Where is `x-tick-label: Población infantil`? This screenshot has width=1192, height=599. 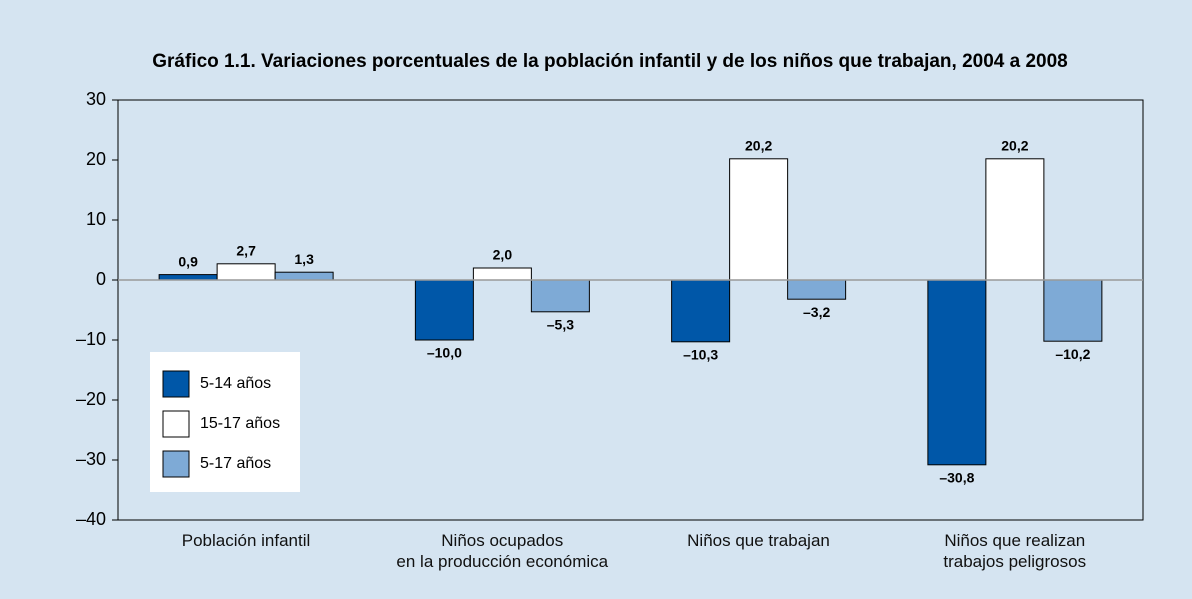 x-tick-label: Población infantil is located at coordinates (246, 540).